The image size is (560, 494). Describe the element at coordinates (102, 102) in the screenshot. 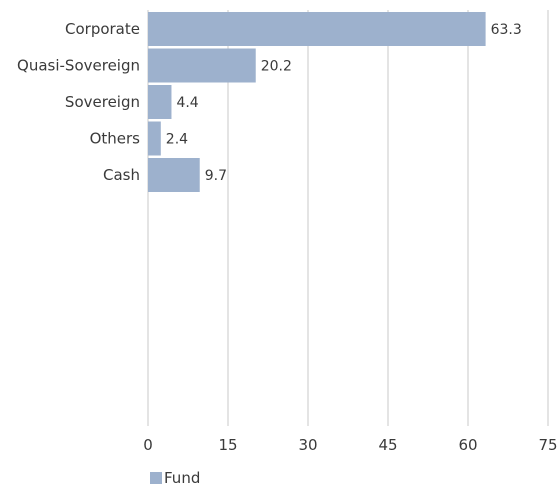

I see `category-label: Sovereign` at that location.